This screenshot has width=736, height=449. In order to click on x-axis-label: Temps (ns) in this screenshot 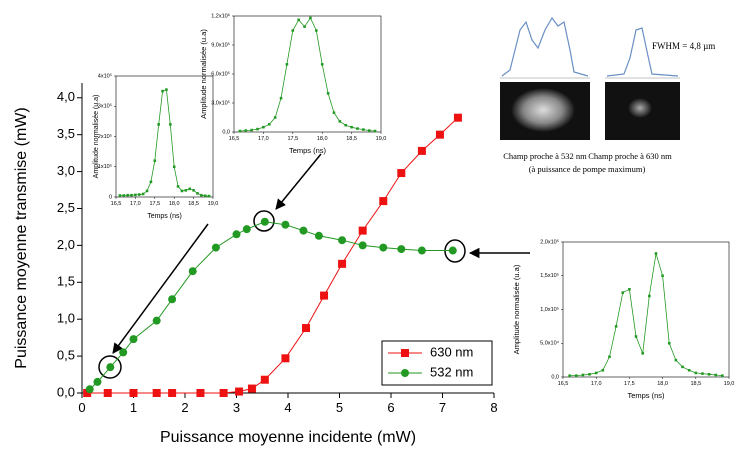, I will do `click(308, 150)`.